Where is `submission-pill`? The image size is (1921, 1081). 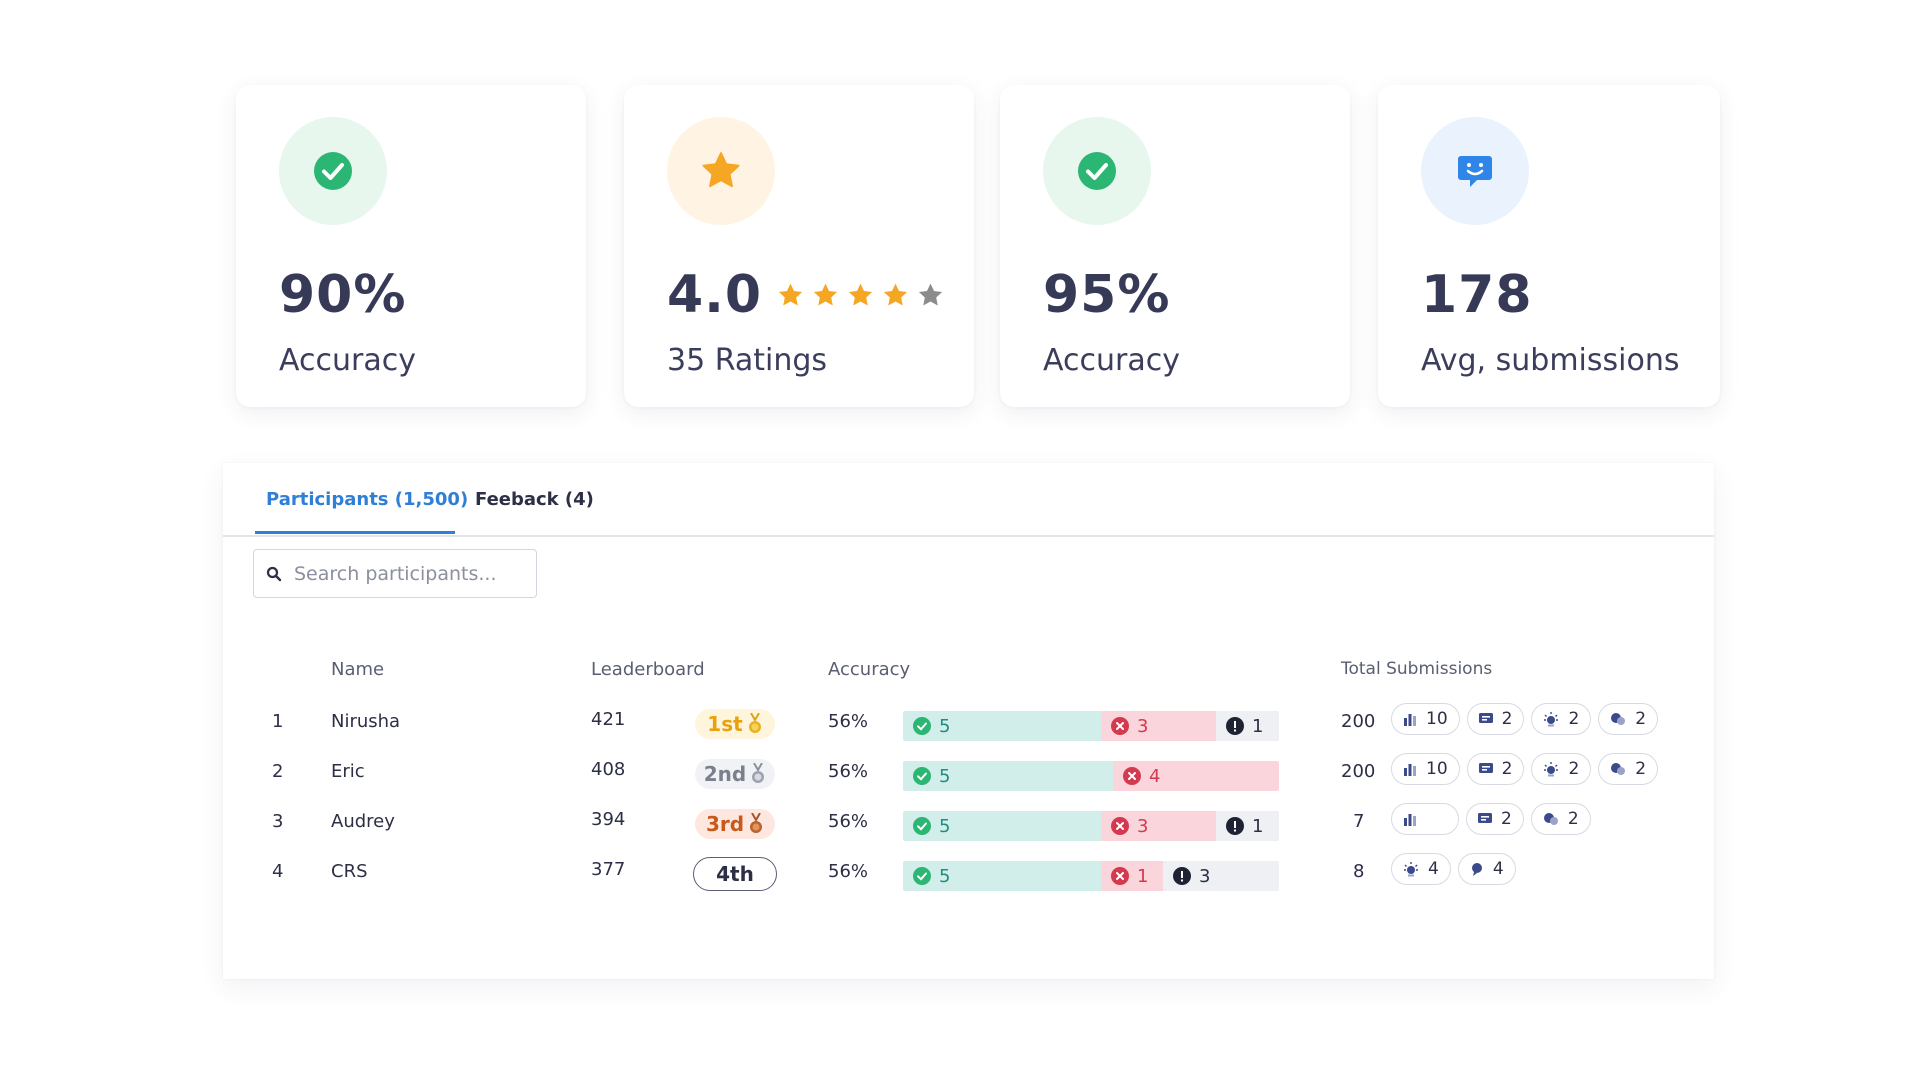 submission-pill is located at coordinates (1425, 819).